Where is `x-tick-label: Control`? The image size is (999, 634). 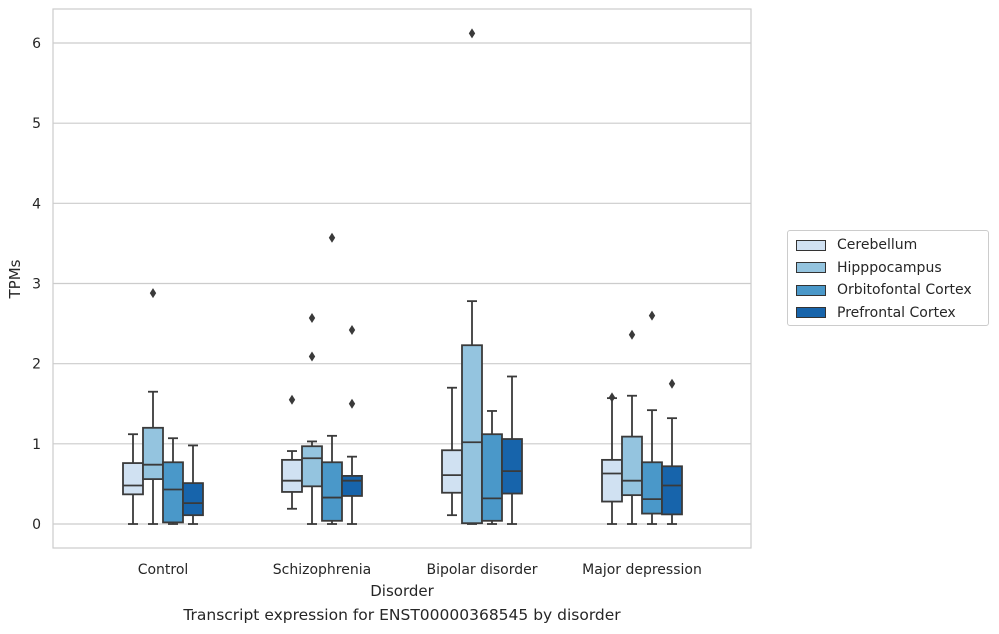 x-tick-label: Control is located at coordinates (163, 570).